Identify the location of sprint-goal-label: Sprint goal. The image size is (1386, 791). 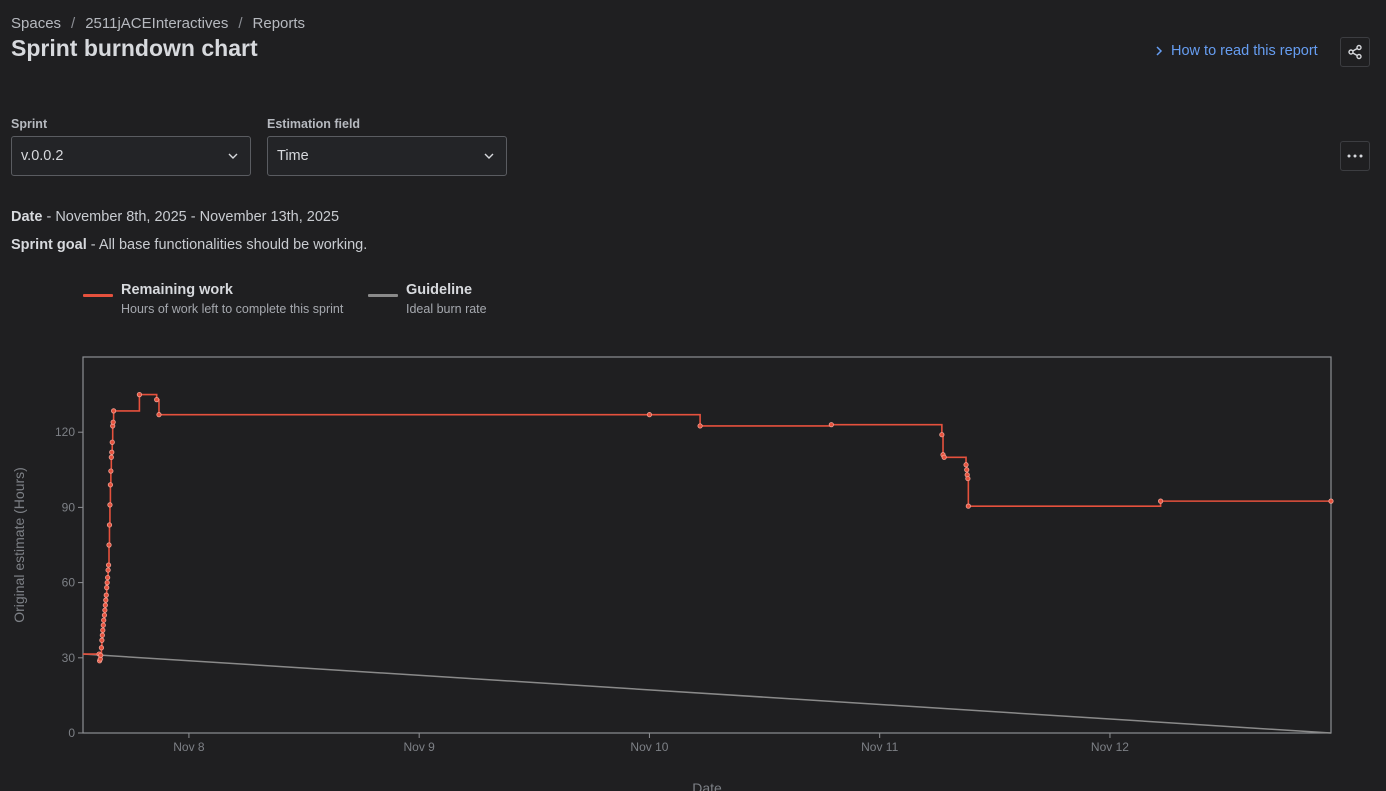
(49, 245).